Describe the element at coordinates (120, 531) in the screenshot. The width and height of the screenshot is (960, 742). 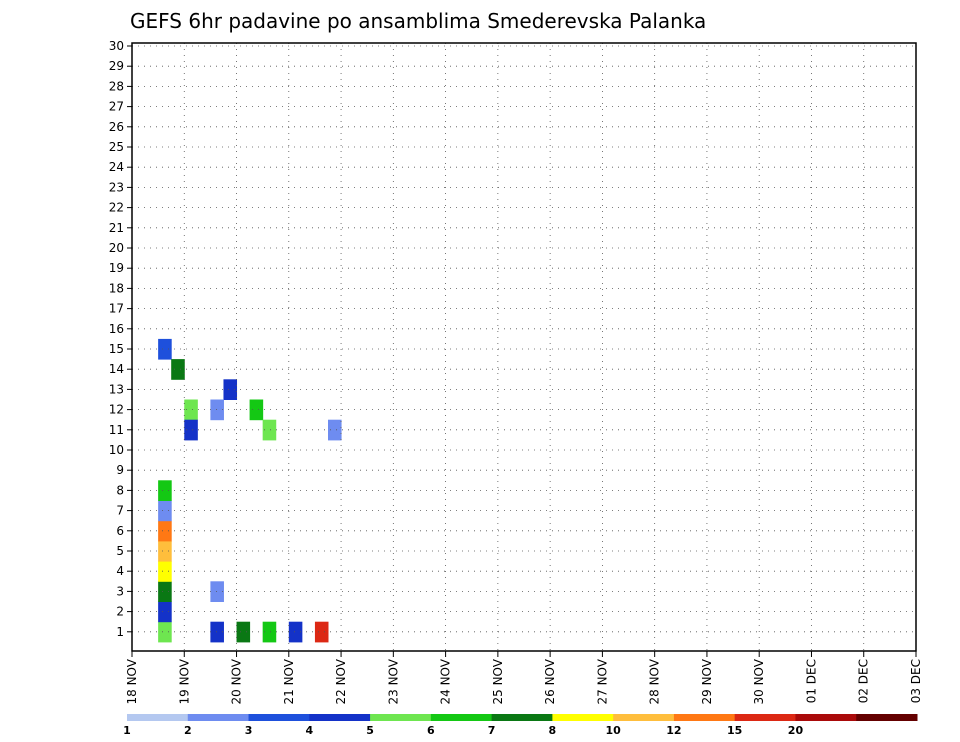
I see `y-tick-label: 6` at that location.